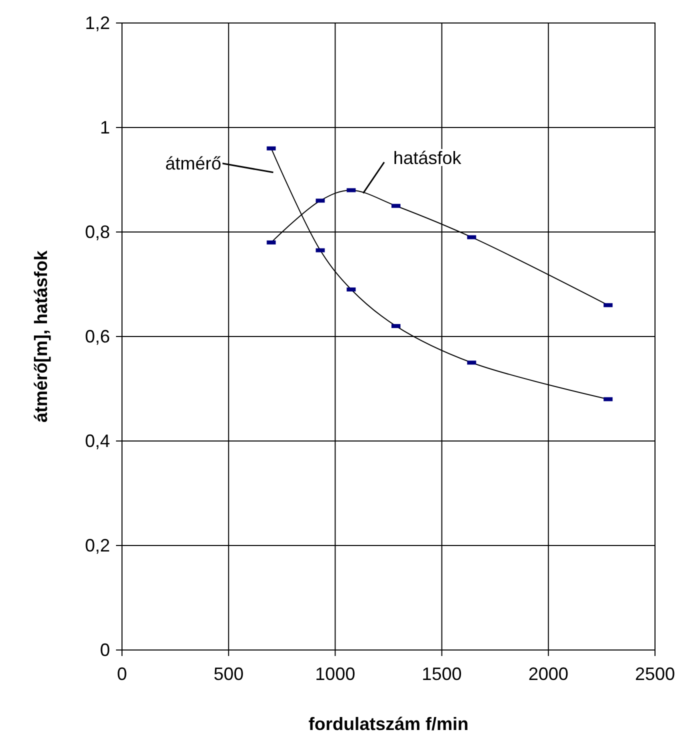  I want to click on y-tick-label: 0,8, so click(97, 232).